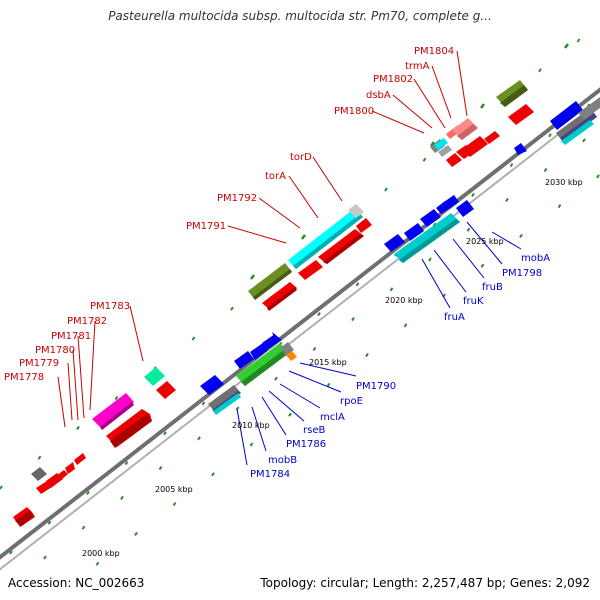 The image size is (600, 600). I want to click on forward-gene-label: PM1778, so click(24, 377).